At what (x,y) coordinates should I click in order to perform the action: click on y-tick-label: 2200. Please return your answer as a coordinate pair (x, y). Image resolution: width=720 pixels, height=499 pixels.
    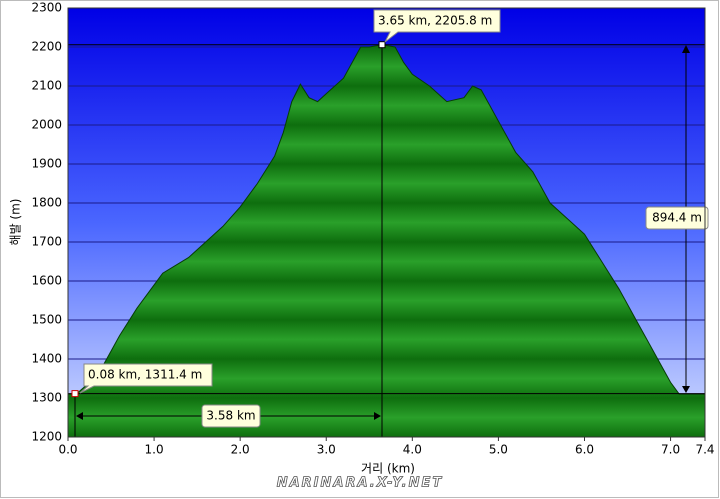
    Looking at the image, I should click on (46, 47).